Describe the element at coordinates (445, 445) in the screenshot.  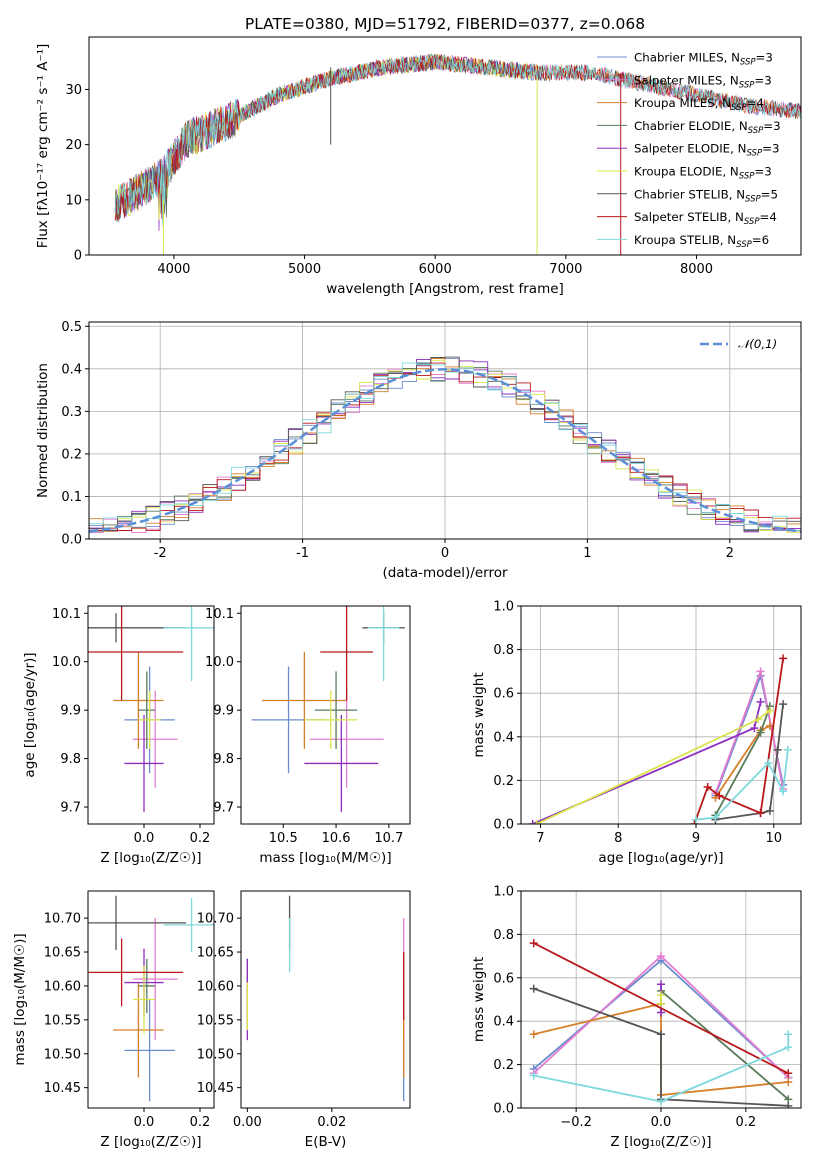
I see `residual-histograms` at that location.